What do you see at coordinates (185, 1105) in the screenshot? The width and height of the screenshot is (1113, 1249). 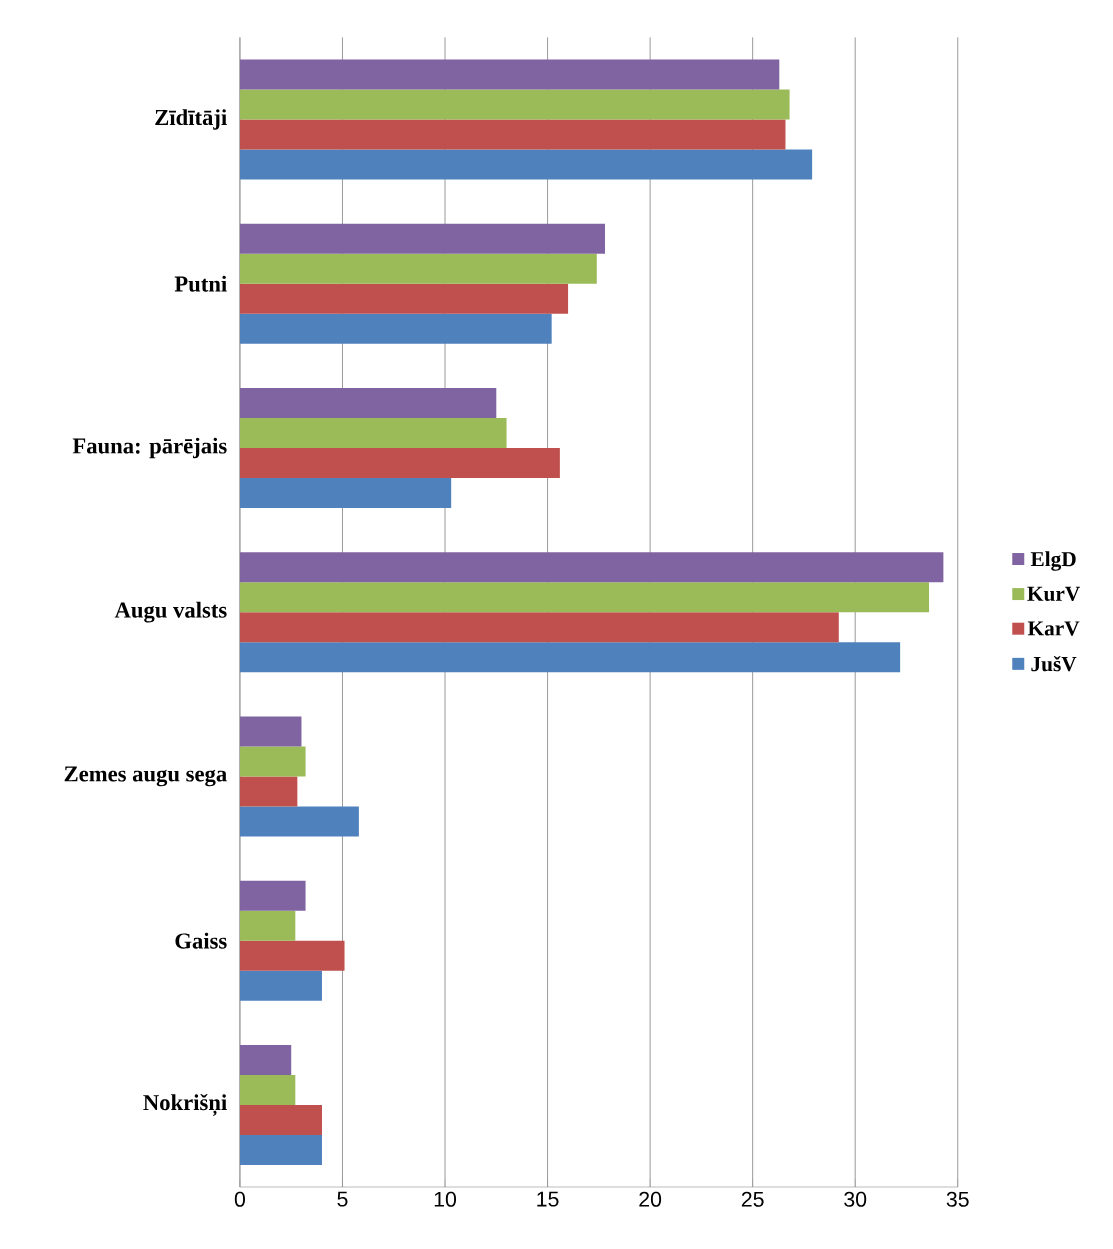 I see `y-tick-label: Nokrišņi` at bounding box center [185, 1105].